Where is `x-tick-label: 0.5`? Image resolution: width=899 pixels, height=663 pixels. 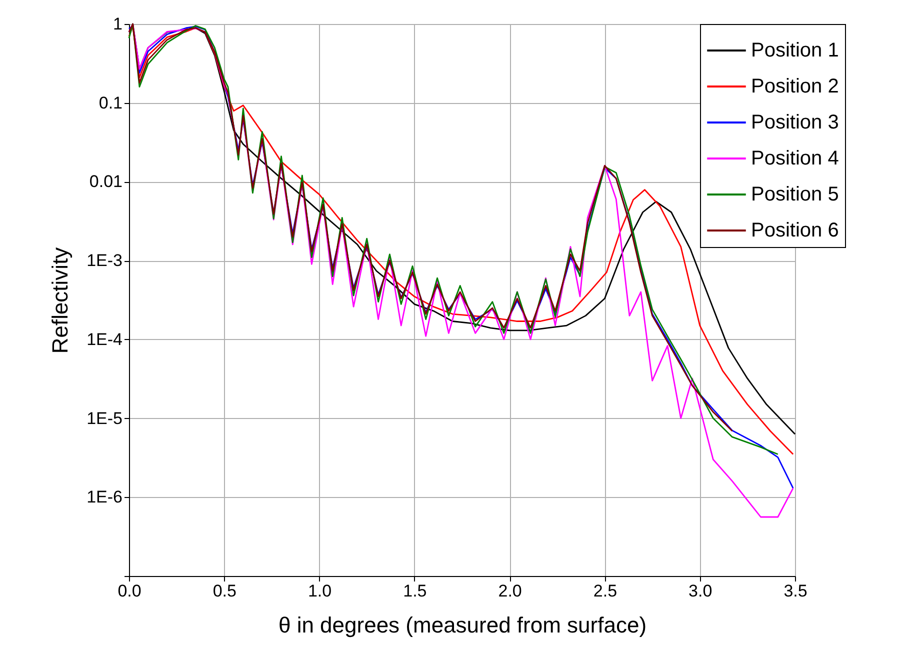
x-tick-label: 0.5 is located at coordinates (224, 591).